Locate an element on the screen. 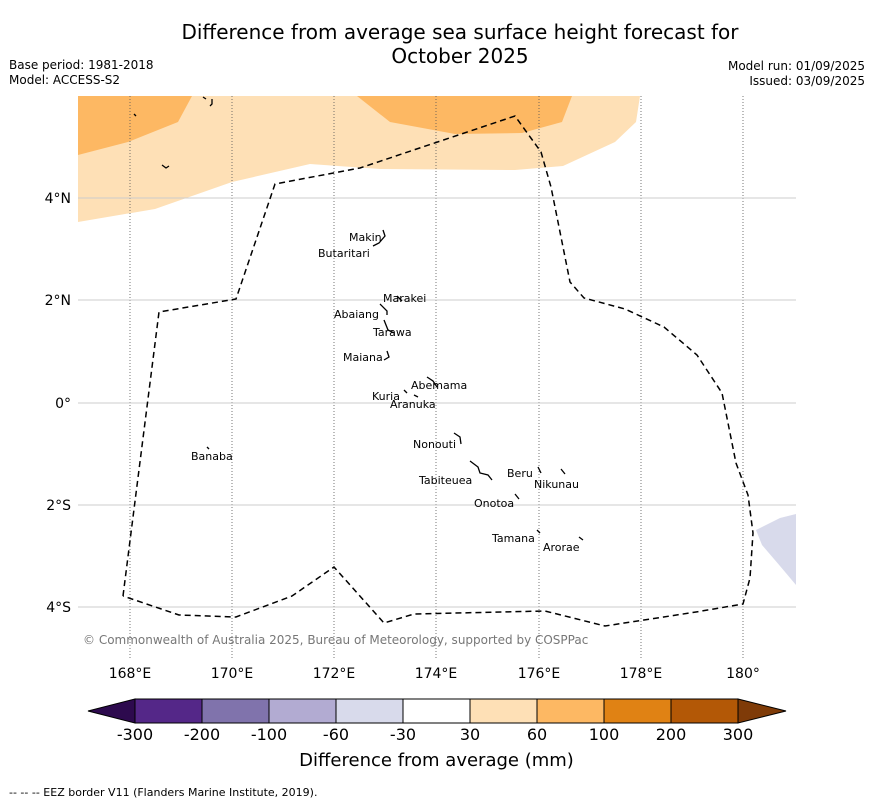 The image size is (873, 804). island-onotoa is located at coordinates (517, 496).